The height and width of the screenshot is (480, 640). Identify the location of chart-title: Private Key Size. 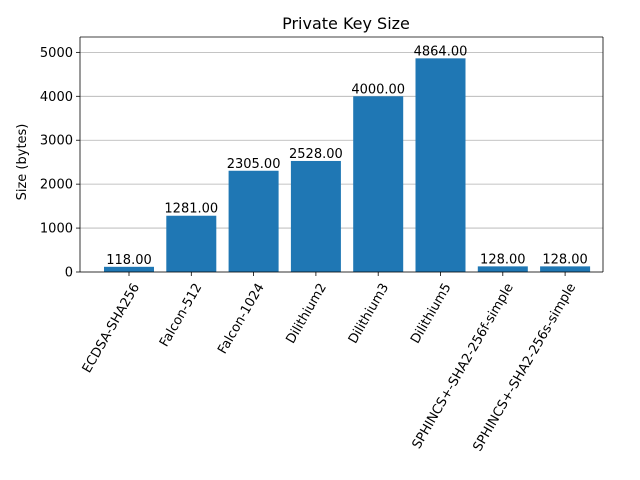
(346, 23).